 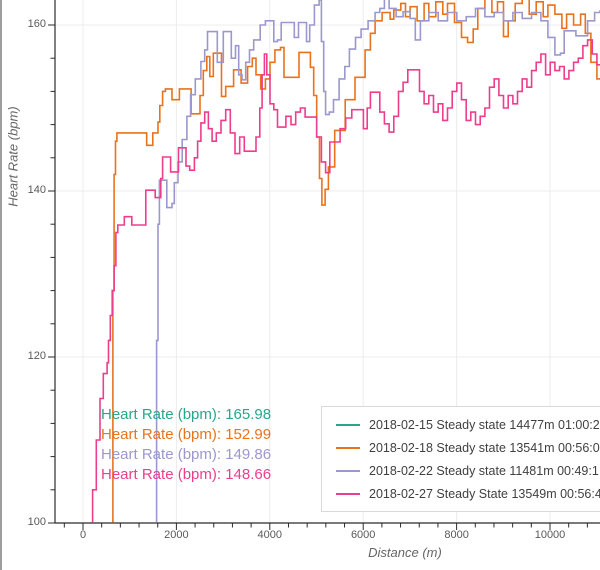 What do you see at coordinates (405, 552) in the screenshot?
I see `x-axis-title: Distance (m)` at bounding box center [405, 552].